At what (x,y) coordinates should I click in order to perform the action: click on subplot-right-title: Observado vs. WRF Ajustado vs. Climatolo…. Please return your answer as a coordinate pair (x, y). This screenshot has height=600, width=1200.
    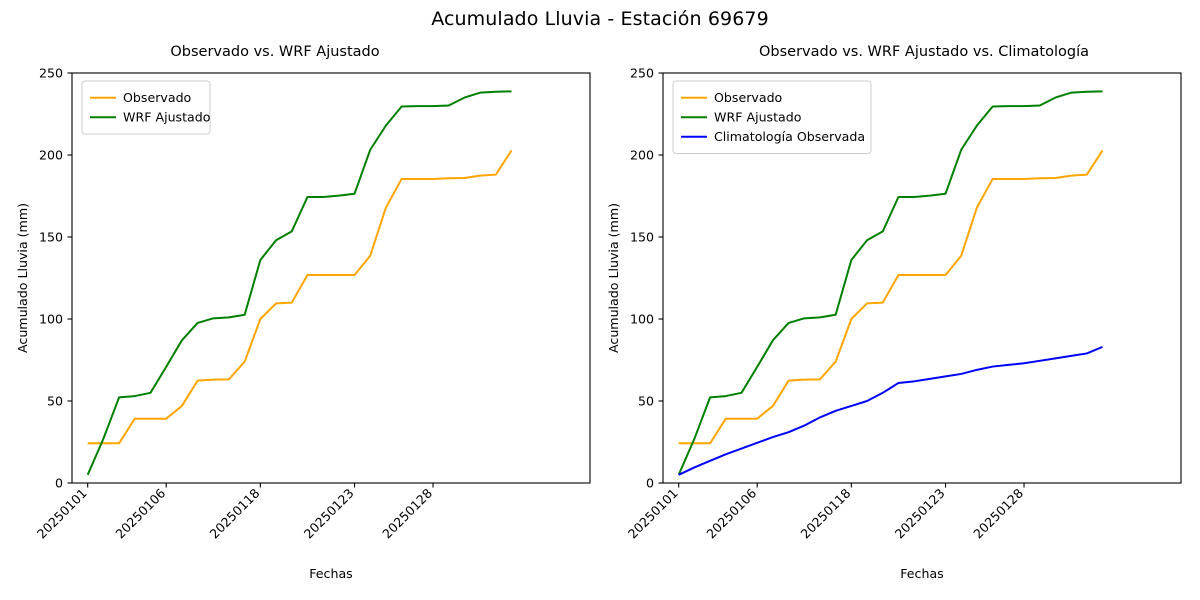
    Looking at the image, I should click on (924, 52).